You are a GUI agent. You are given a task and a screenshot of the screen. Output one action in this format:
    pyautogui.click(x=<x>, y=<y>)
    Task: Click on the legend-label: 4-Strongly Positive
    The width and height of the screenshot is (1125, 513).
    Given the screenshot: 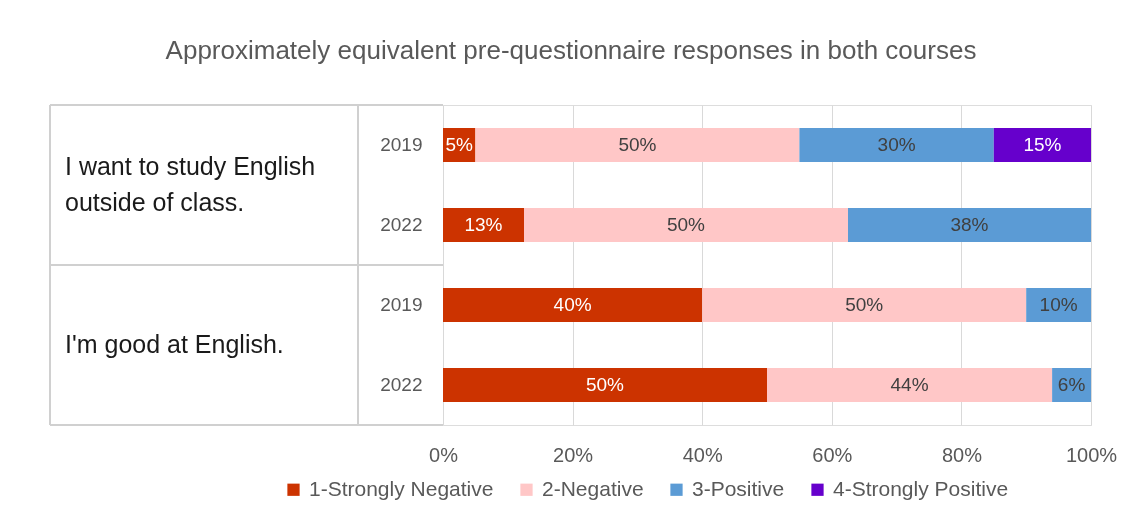 What is the action you would take?
    pyautogui.click(x=921, y=488)
    